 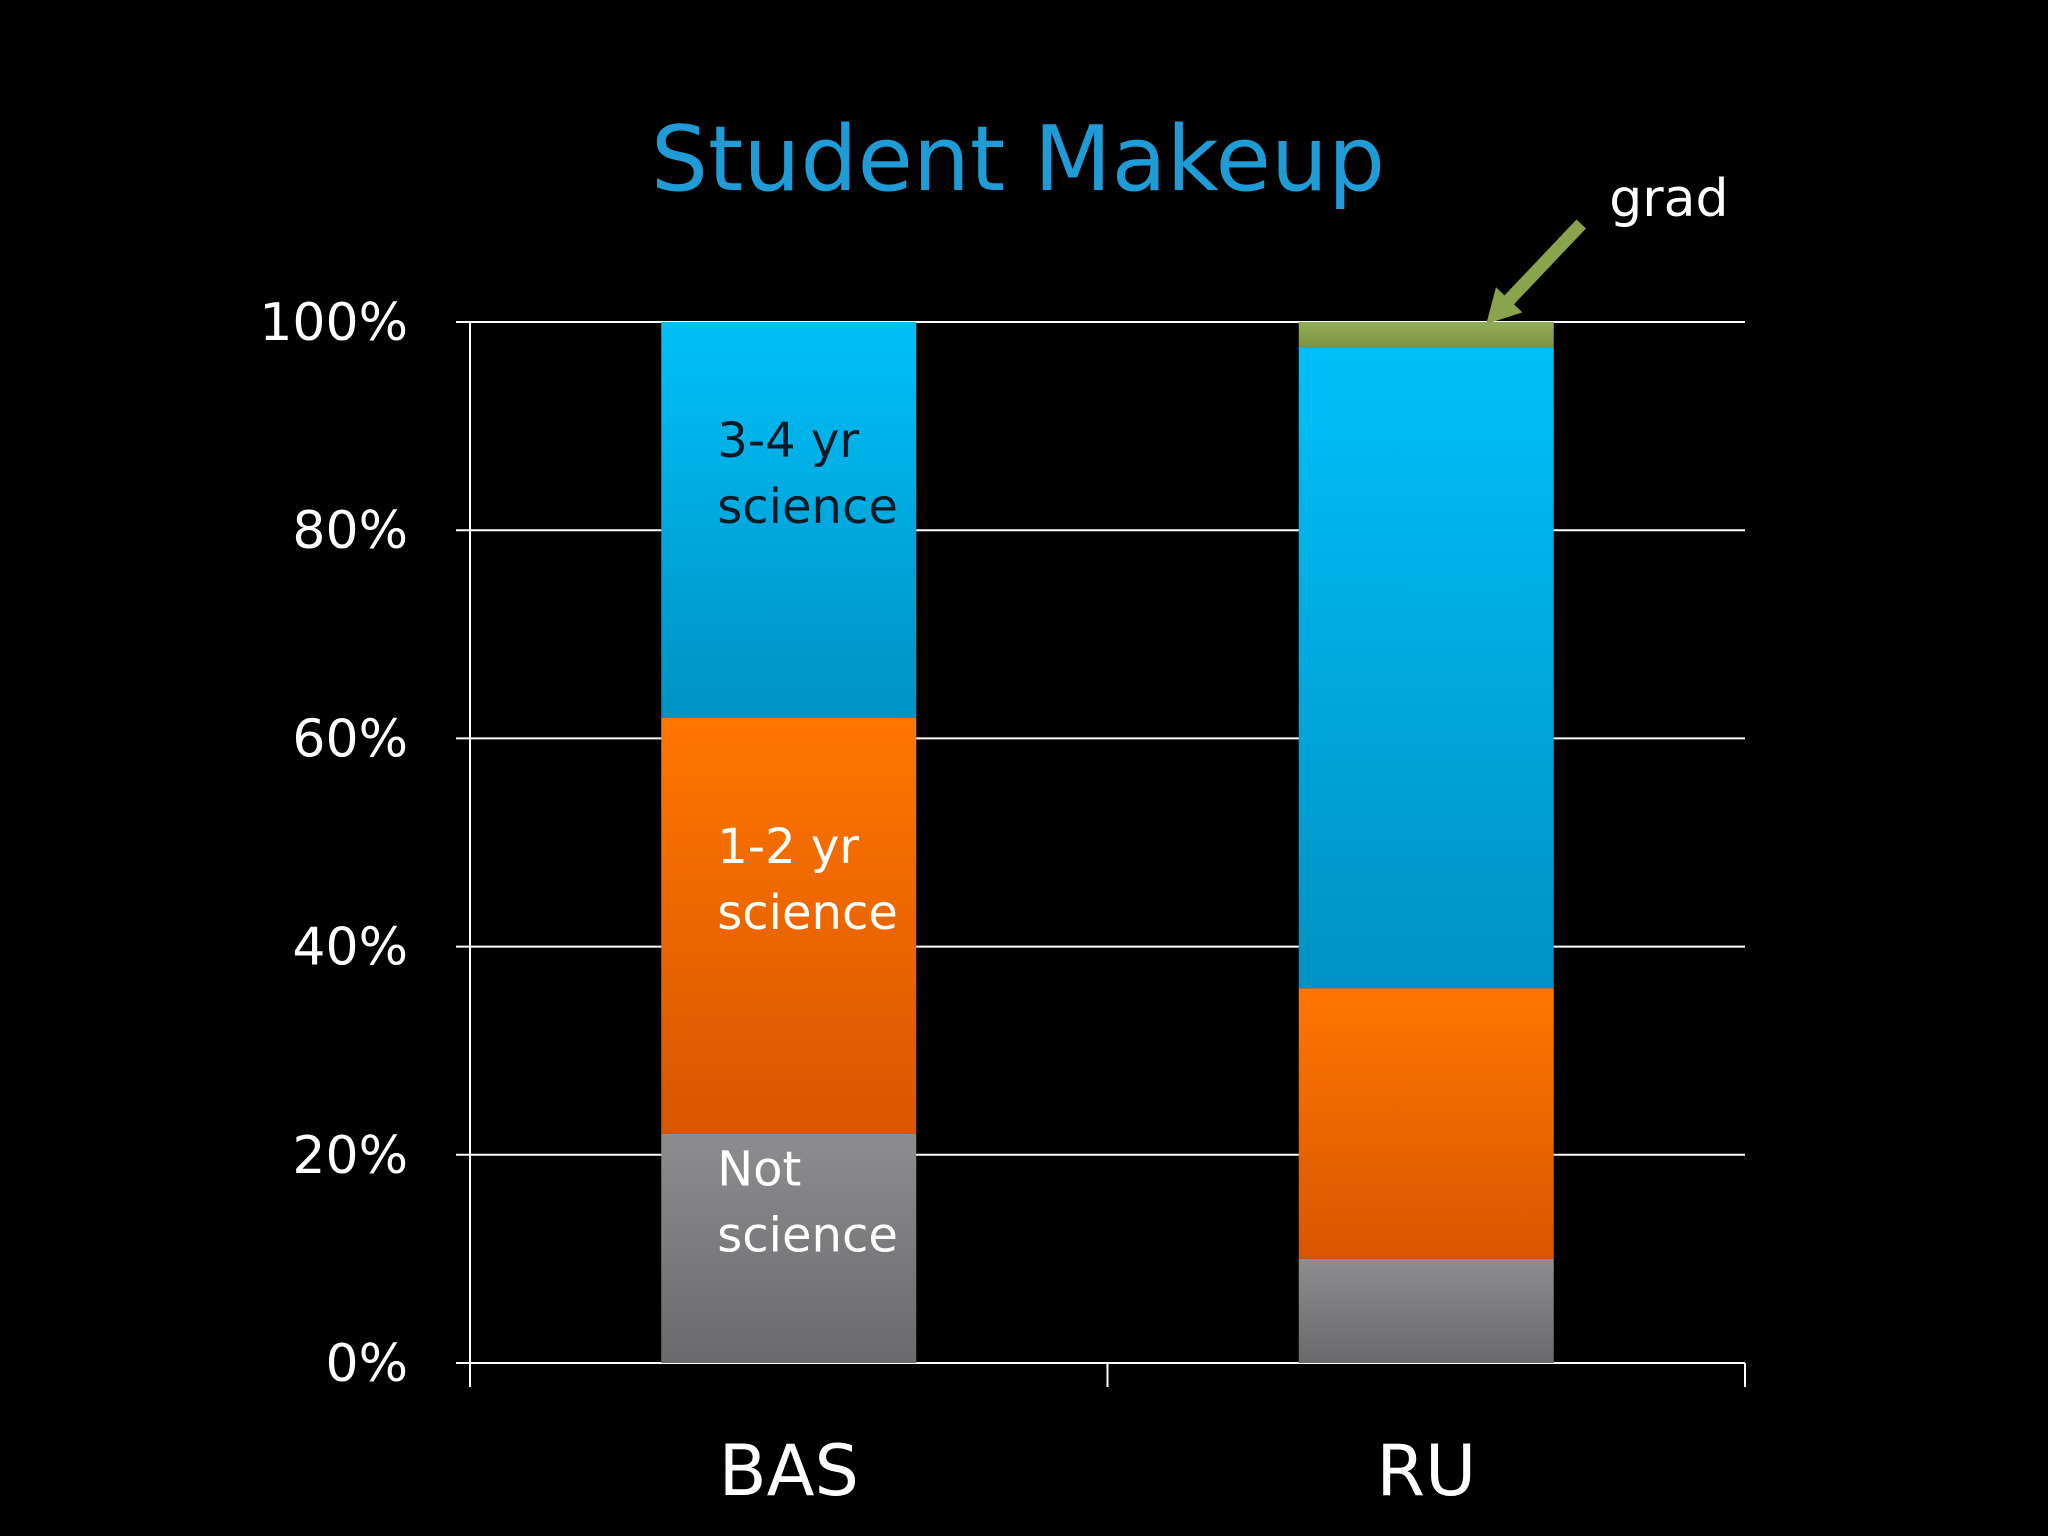 I want to click on bar-bas-not, so click(x=789, y=1248).